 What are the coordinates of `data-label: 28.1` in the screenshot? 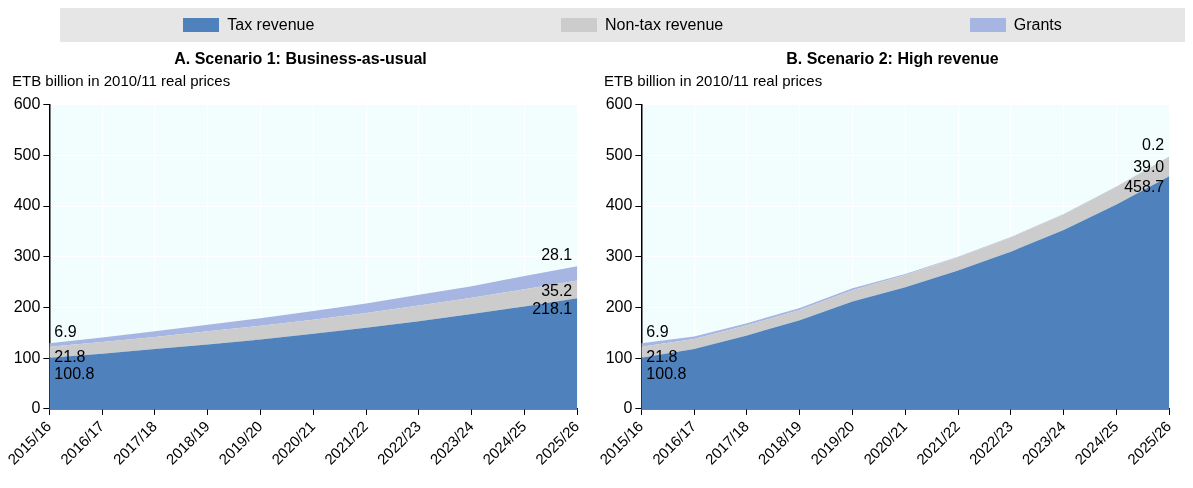 It's located at (557, 254).